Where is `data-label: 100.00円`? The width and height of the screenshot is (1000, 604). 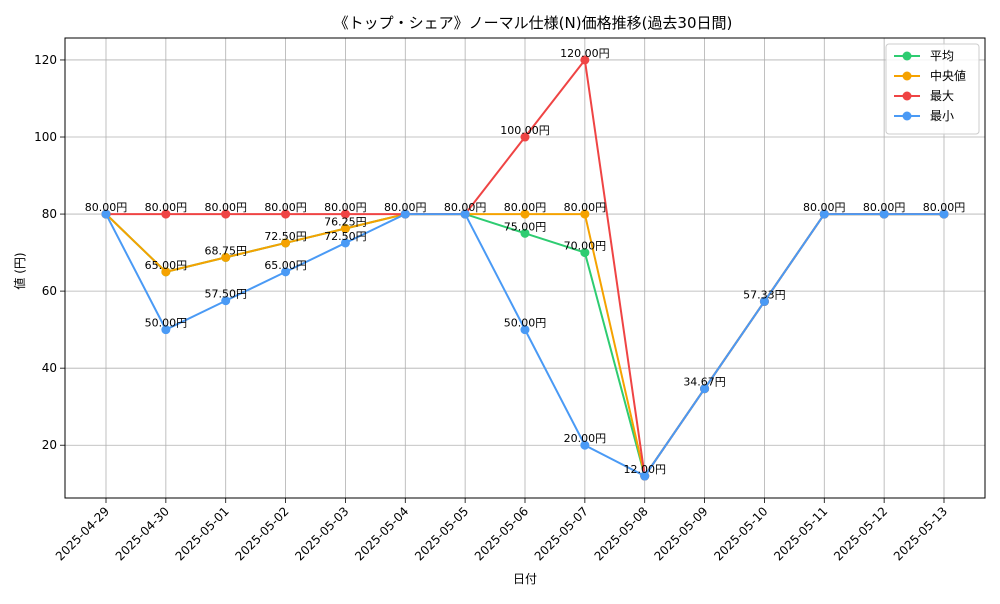
data-label: 100.00円 is located at coordinates (525, 130).